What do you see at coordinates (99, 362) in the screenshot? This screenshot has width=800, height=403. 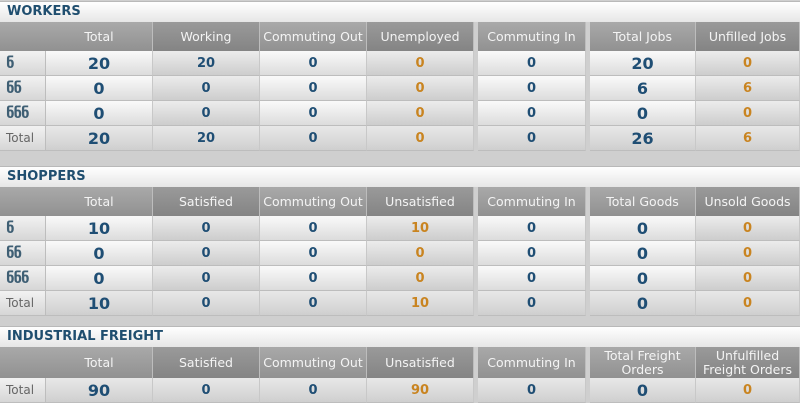 I see `freight-header-total: Total` at bounding box center [99, 362].